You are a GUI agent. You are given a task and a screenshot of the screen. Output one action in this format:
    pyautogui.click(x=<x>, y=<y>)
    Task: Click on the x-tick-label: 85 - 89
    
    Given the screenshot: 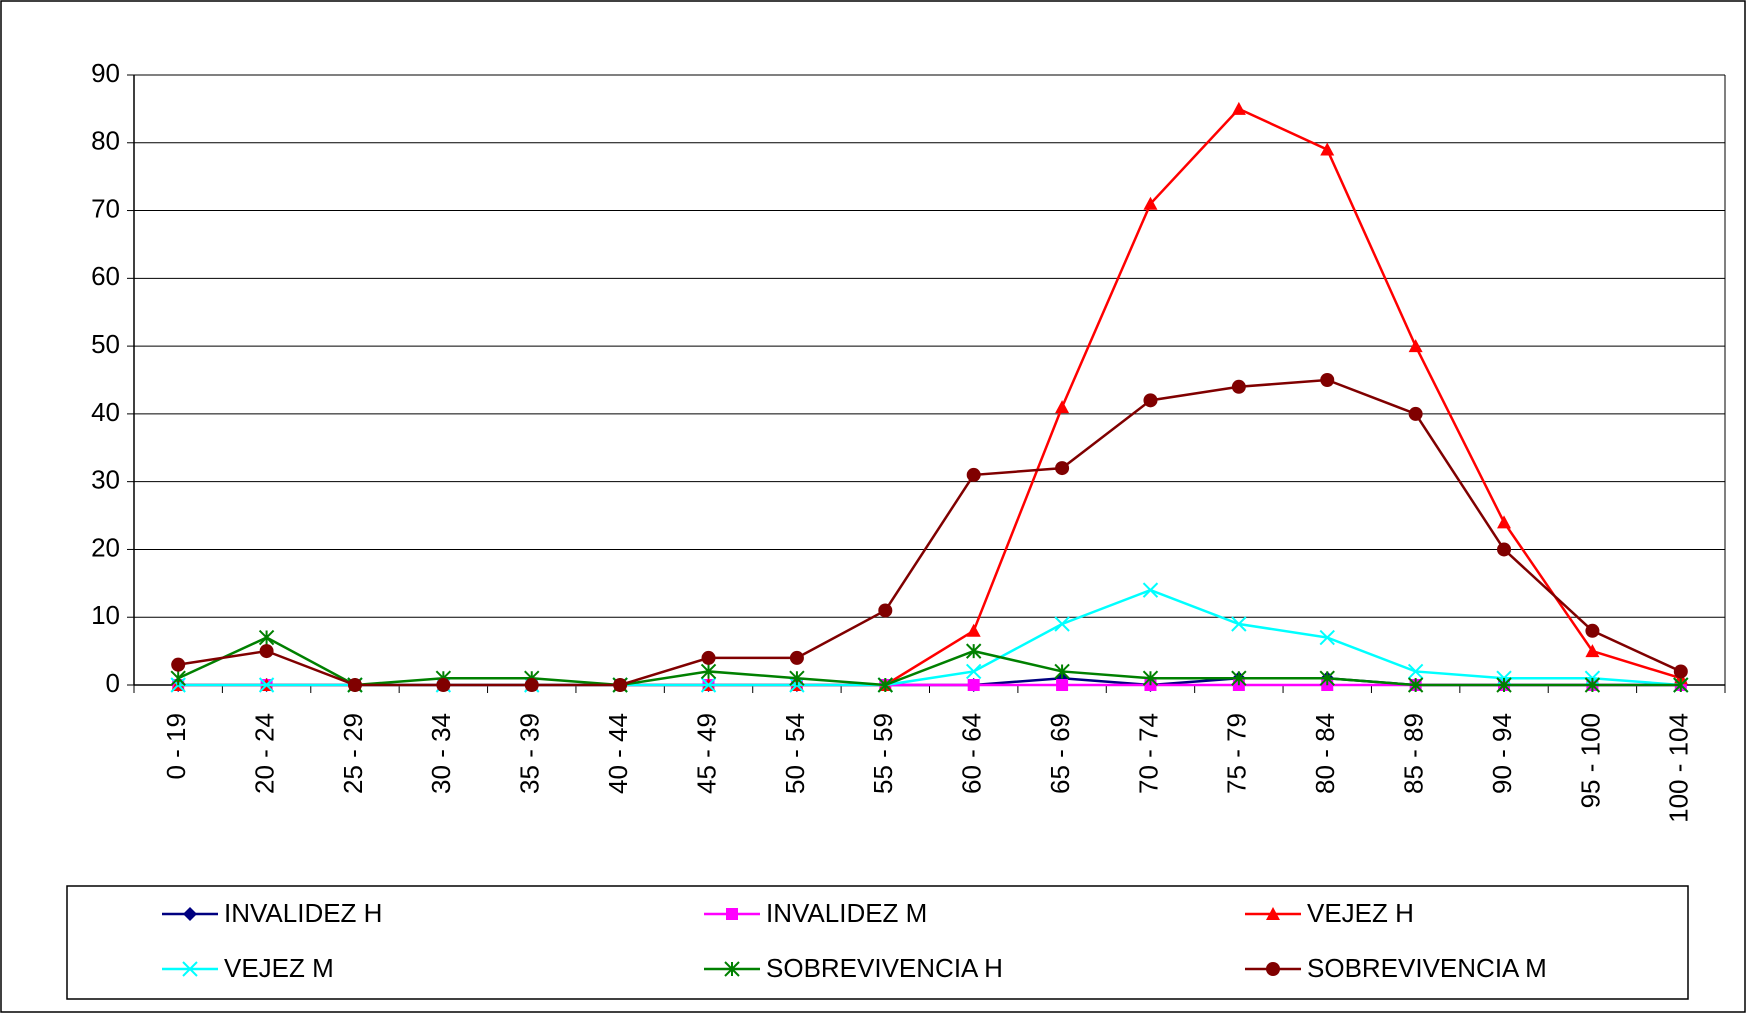 What is the action you would take?
    pyautogui.click(x=1414, y=753)
    